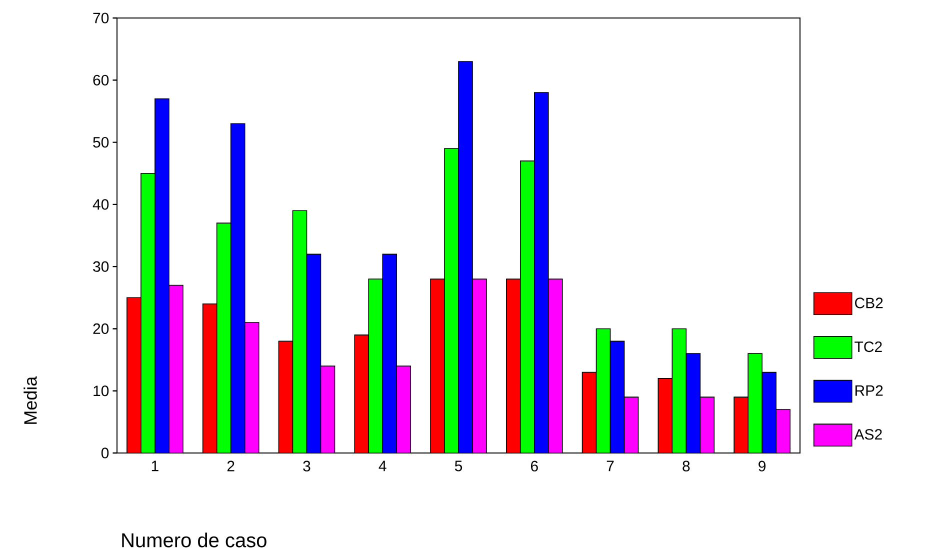  Describe the element at coordinates (382, 466) in the screenshot. I see `x-tick-label: 4` at that location.